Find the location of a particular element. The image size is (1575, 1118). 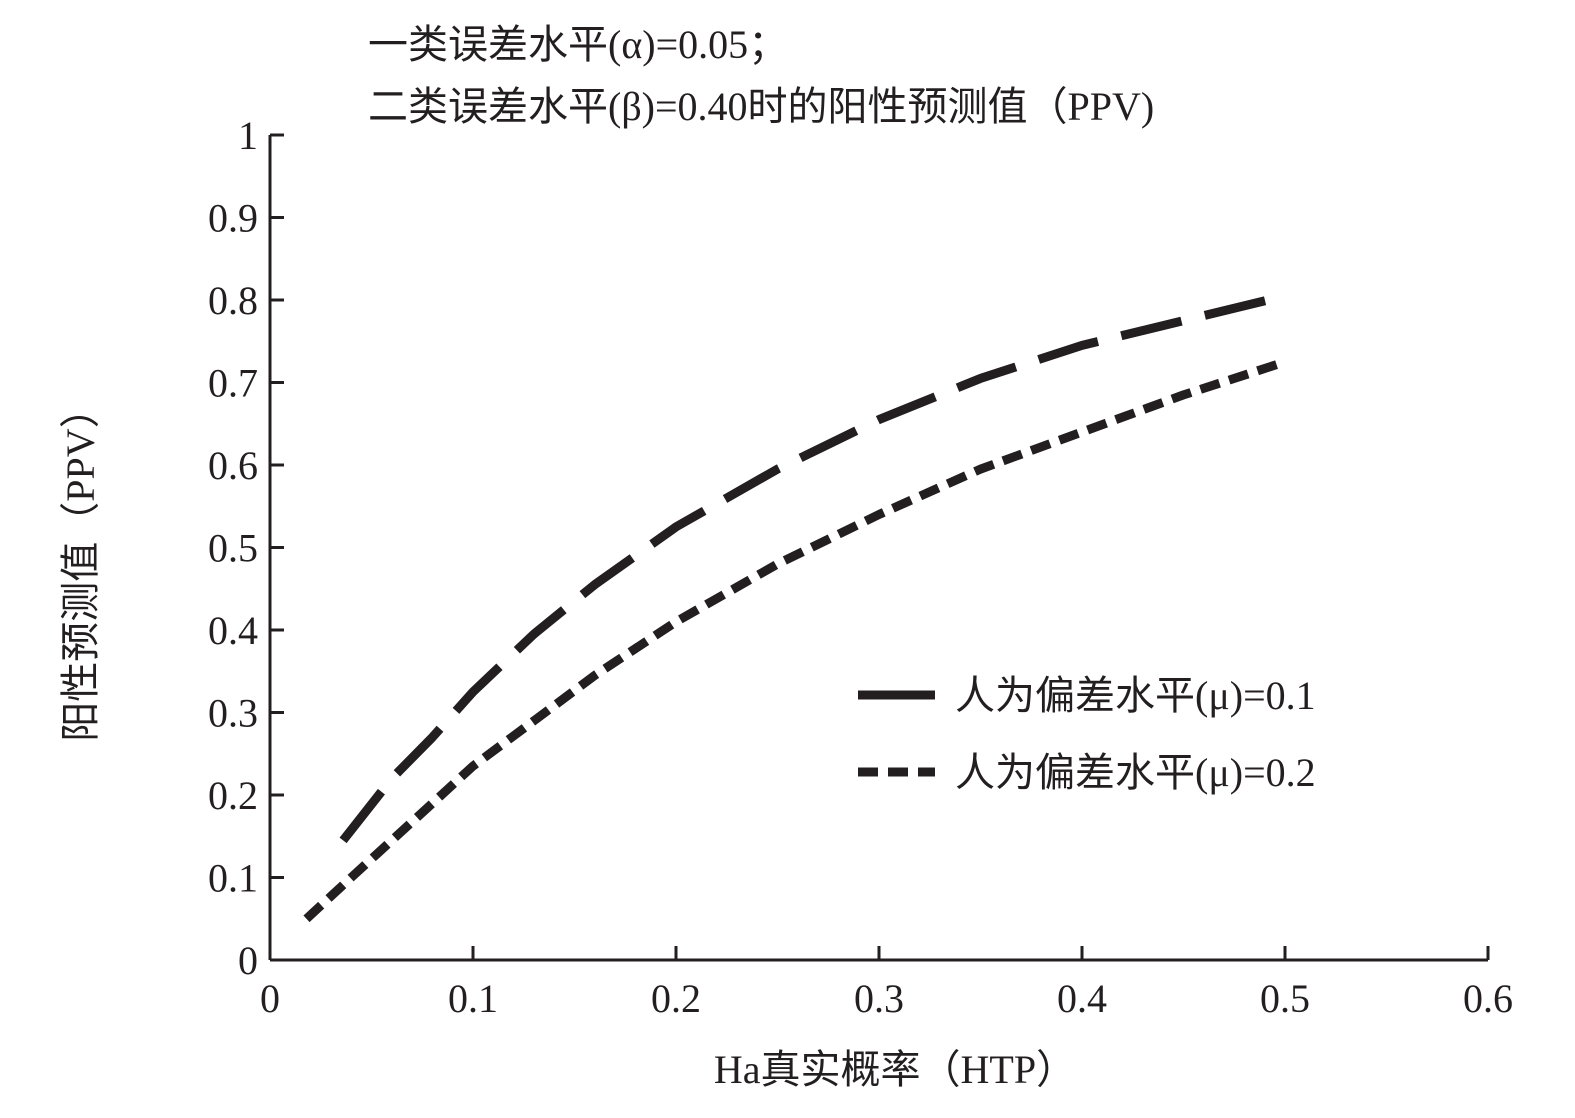

legend-item-mu-0.1: 人为偏差水平(μ)=0.1 is located at coordinates (1087, 695).